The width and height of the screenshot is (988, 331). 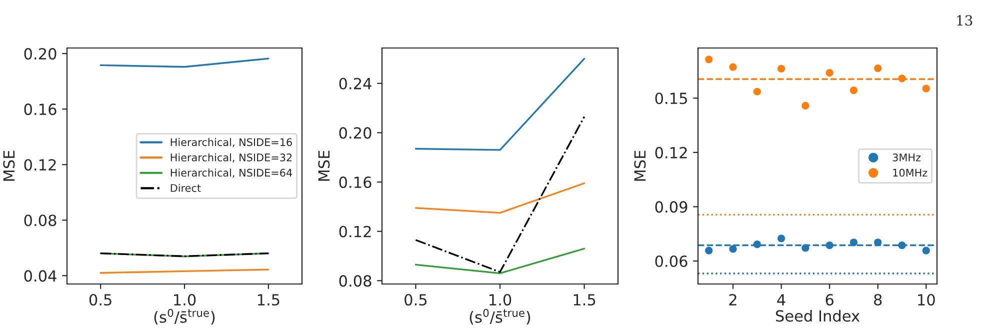 What do you see at coordinates (781, 300) in the screenshot?
I see `x-tick-label: 4` at bounding box center [781, 300].